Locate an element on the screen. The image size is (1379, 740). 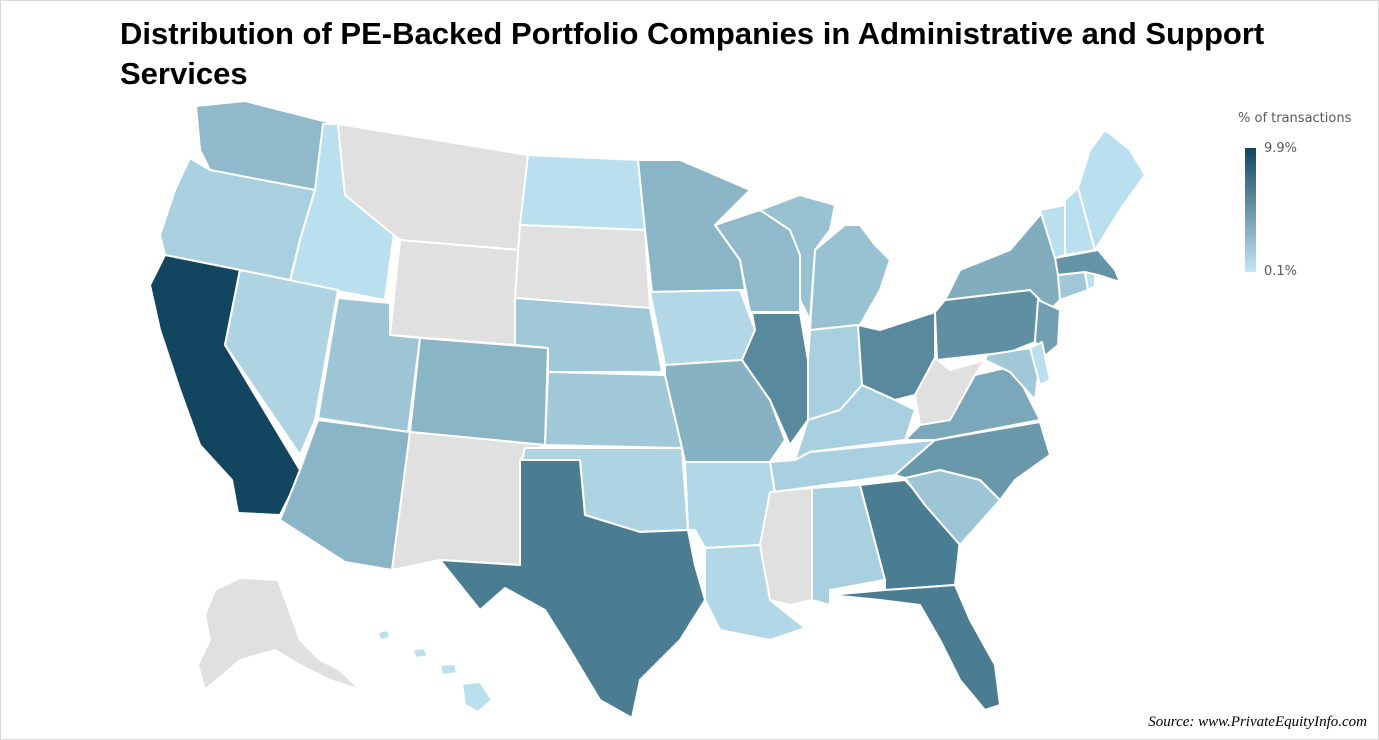
state-TX is located at coordinates (572, 589).